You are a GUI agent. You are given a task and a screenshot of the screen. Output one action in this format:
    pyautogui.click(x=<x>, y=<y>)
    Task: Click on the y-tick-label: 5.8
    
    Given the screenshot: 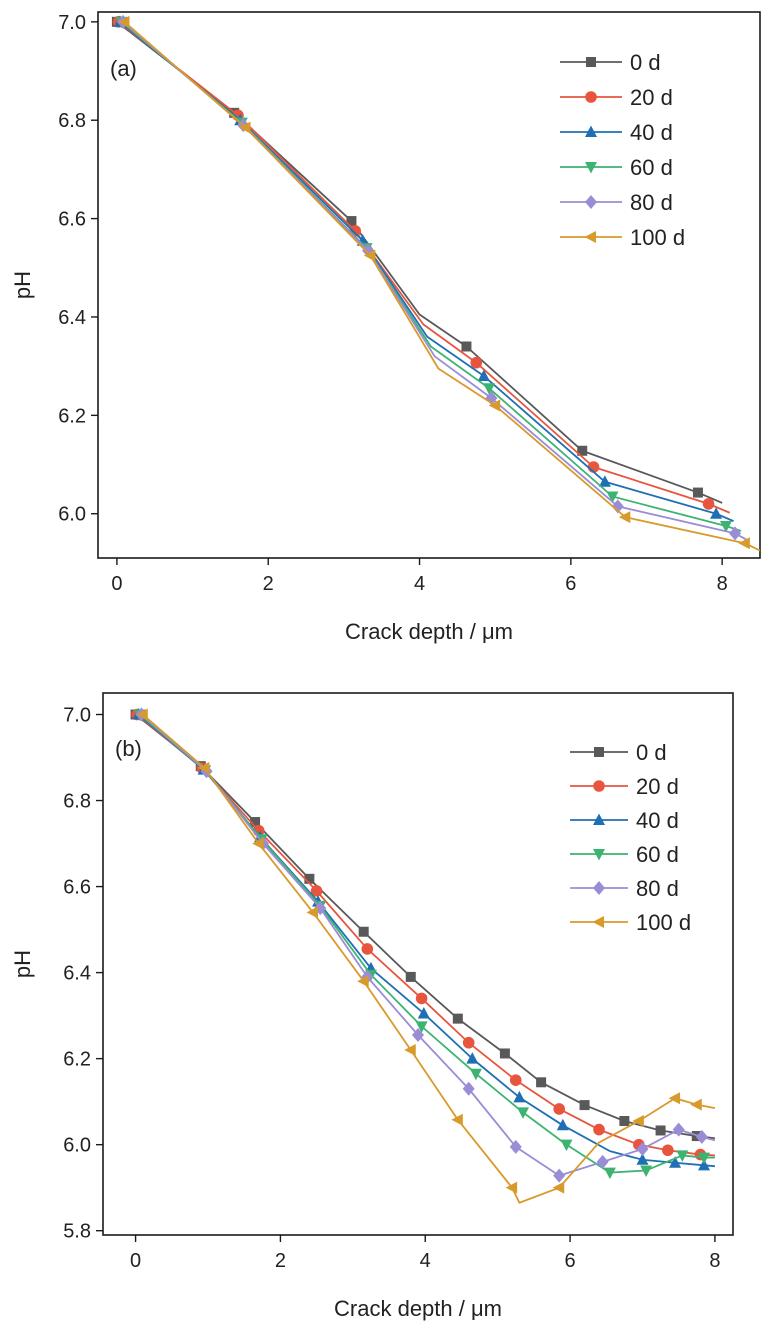 What is the action you would take?
    pyautogui.click(x=77, y=1232)
    